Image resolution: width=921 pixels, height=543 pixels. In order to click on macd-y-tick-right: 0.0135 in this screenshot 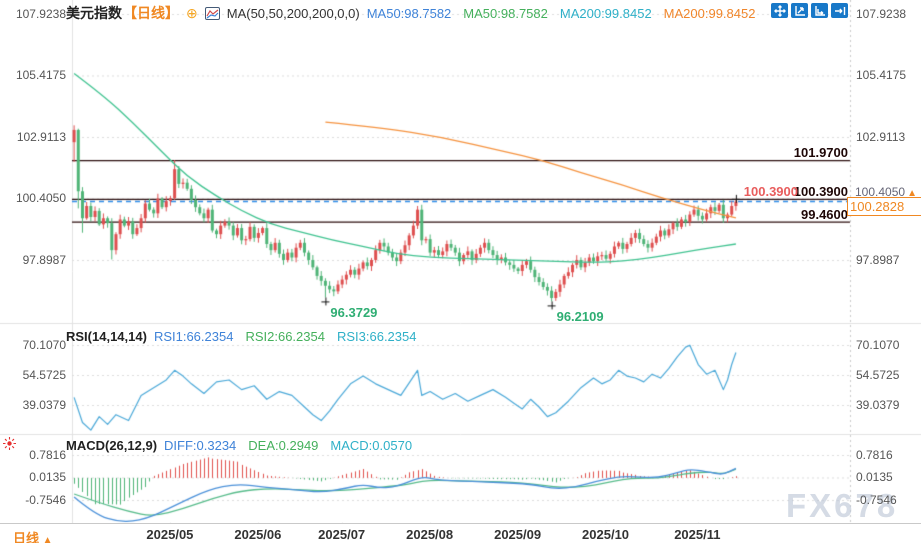, I will do `click(874, 477)`.